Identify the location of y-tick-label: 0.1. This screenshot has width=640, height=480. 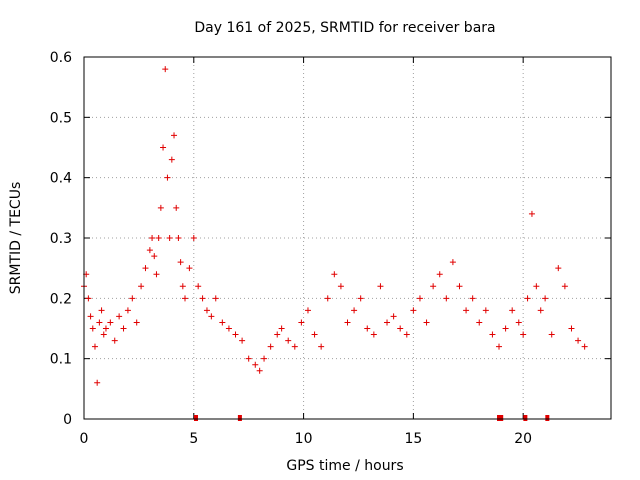
(61, 360).